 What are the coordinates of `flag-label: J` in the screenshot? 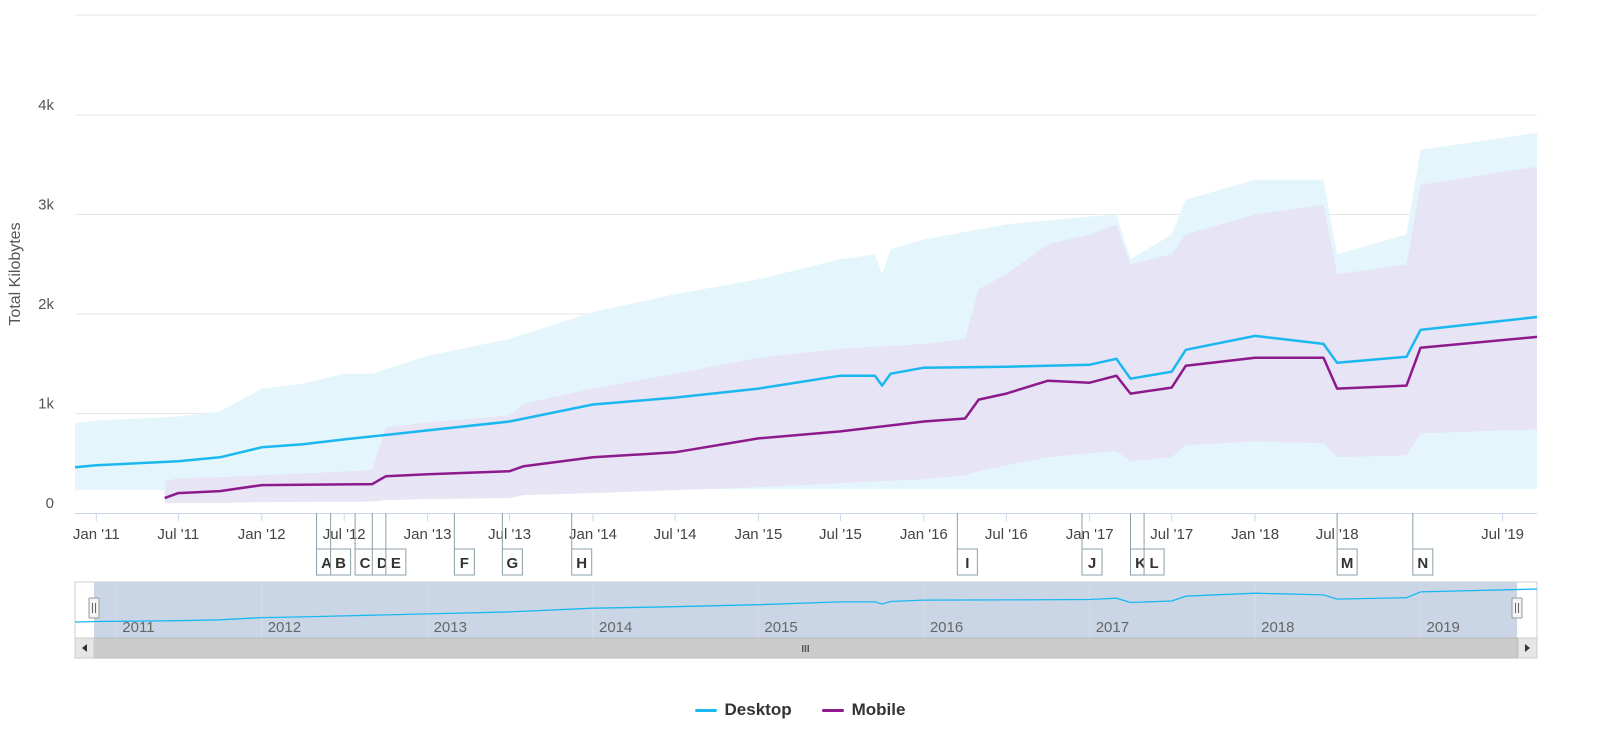 It's located at (1092, 563).